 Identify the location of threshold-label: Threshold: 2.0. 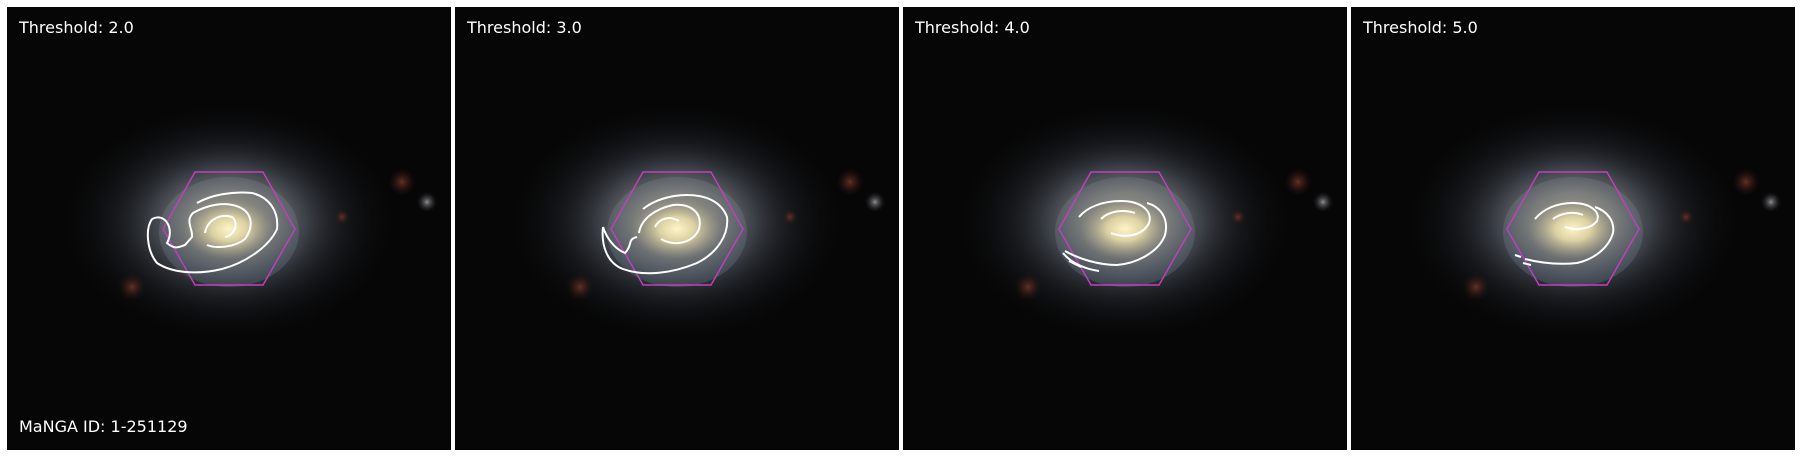
(76, 27).